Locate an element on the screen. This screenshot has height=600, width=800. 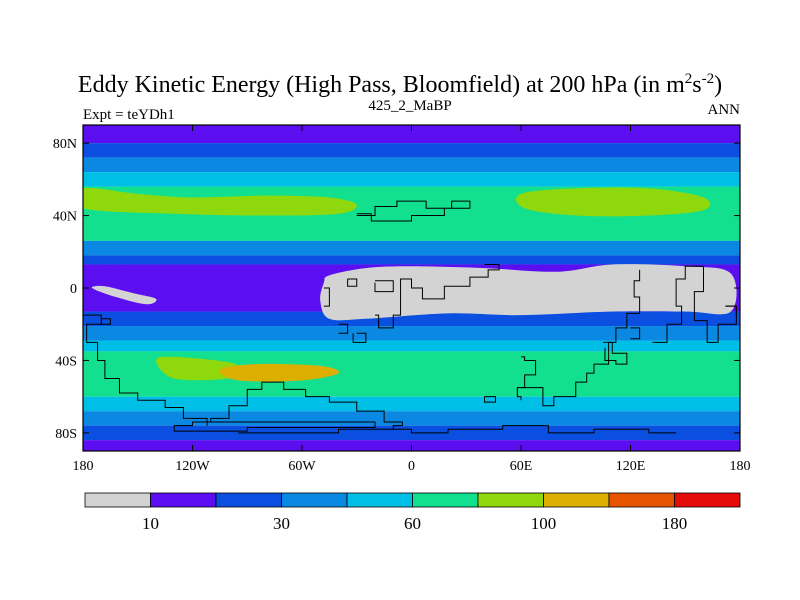
y-tick-label: 40S is located at coordinates (66, 361).